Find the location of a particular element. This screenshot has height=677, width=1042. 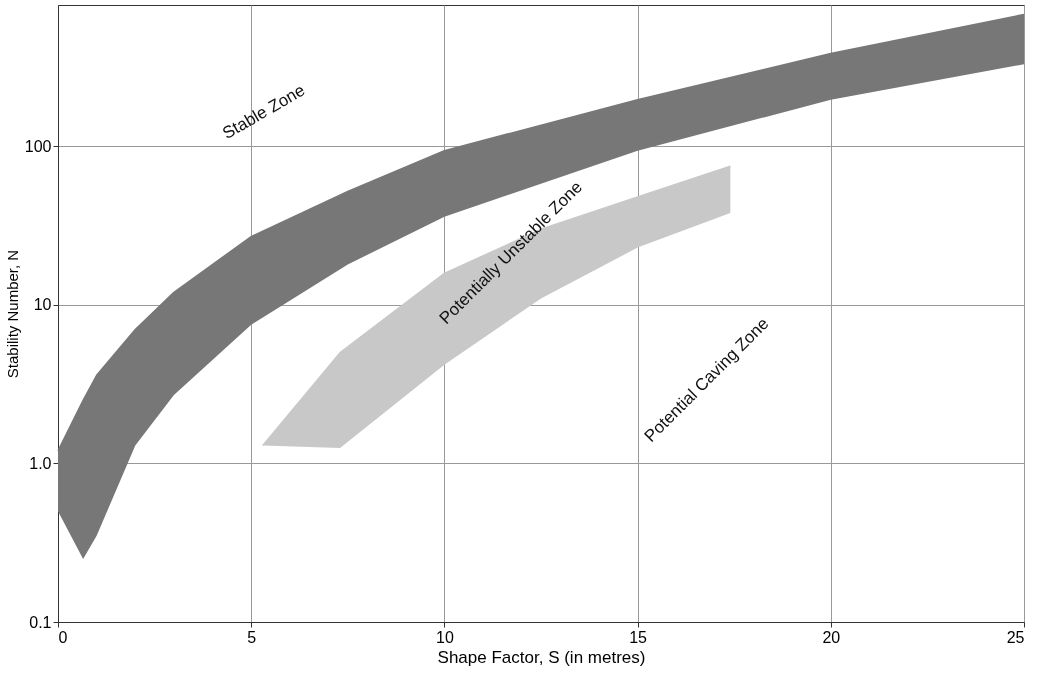

x-tick-label: 10 is located at coordinates (445, 637).